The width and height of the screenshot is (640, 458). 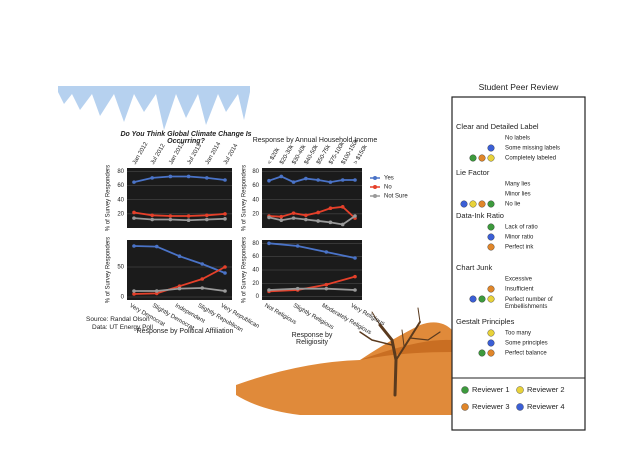 What do you see at coordinates (154, 108) in the screenshot?
I see `icicles` at bounding box center [154, 108].